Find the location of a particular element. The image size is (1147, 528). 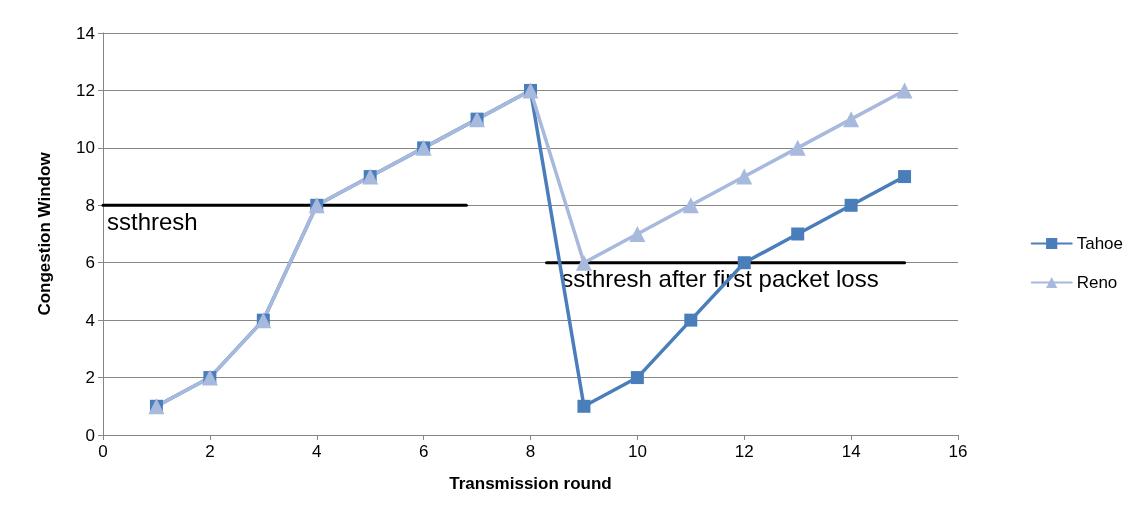

y-tick-label: 6 is located at coordinates (90, 263).